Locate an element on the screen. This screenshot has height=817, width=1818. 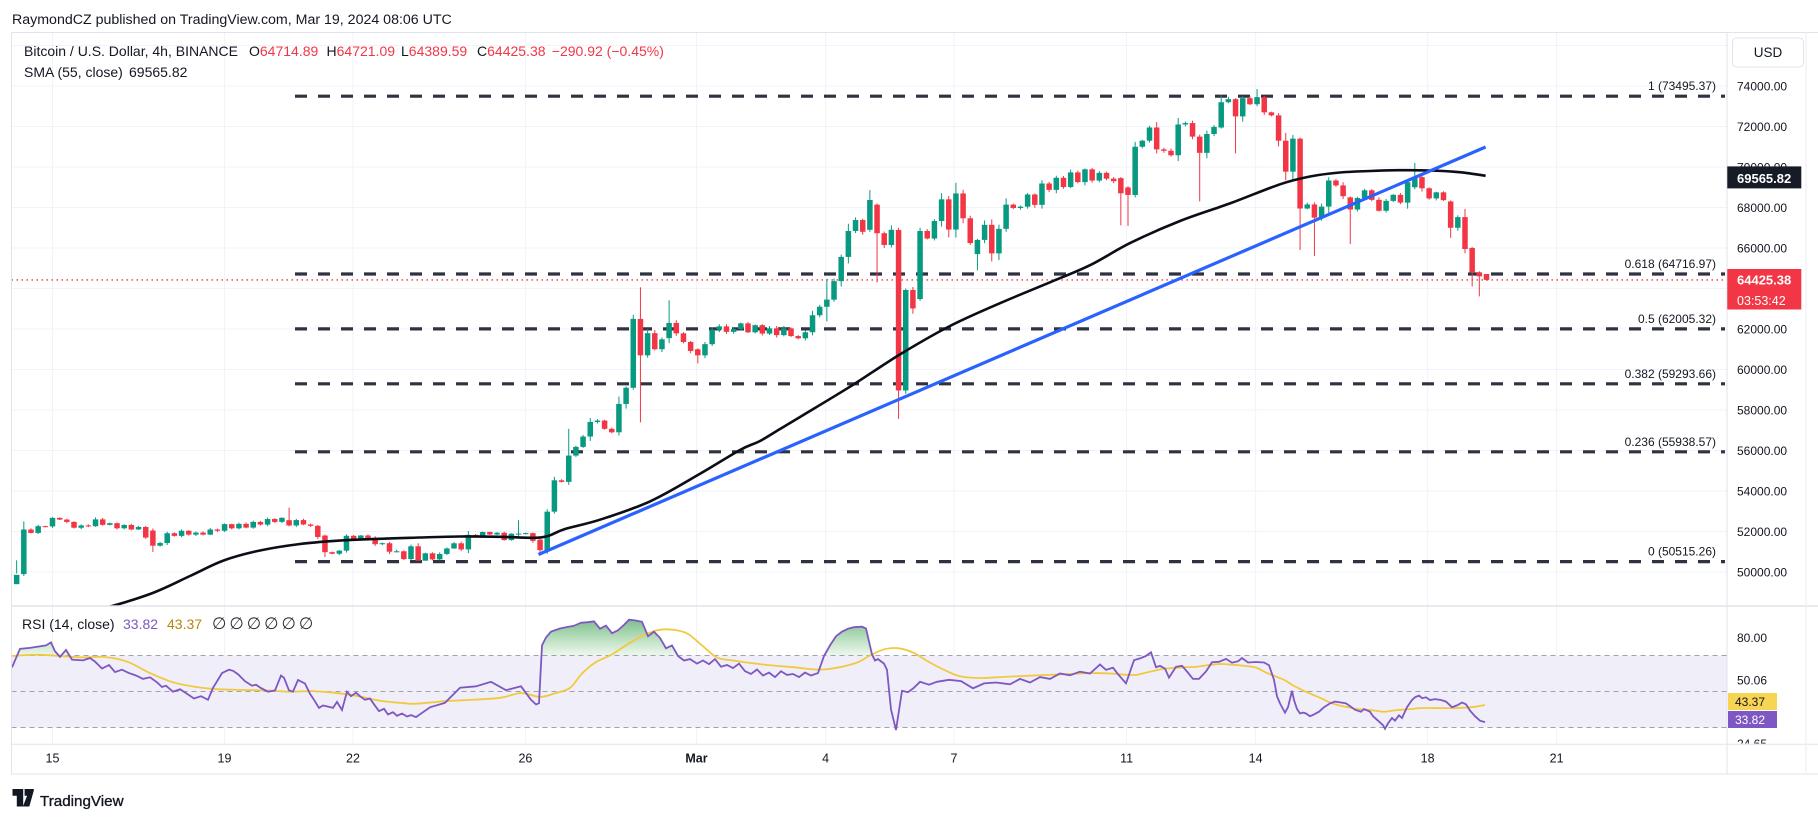
svg-text: 68000.00 is located at coordinates (1762, 208).